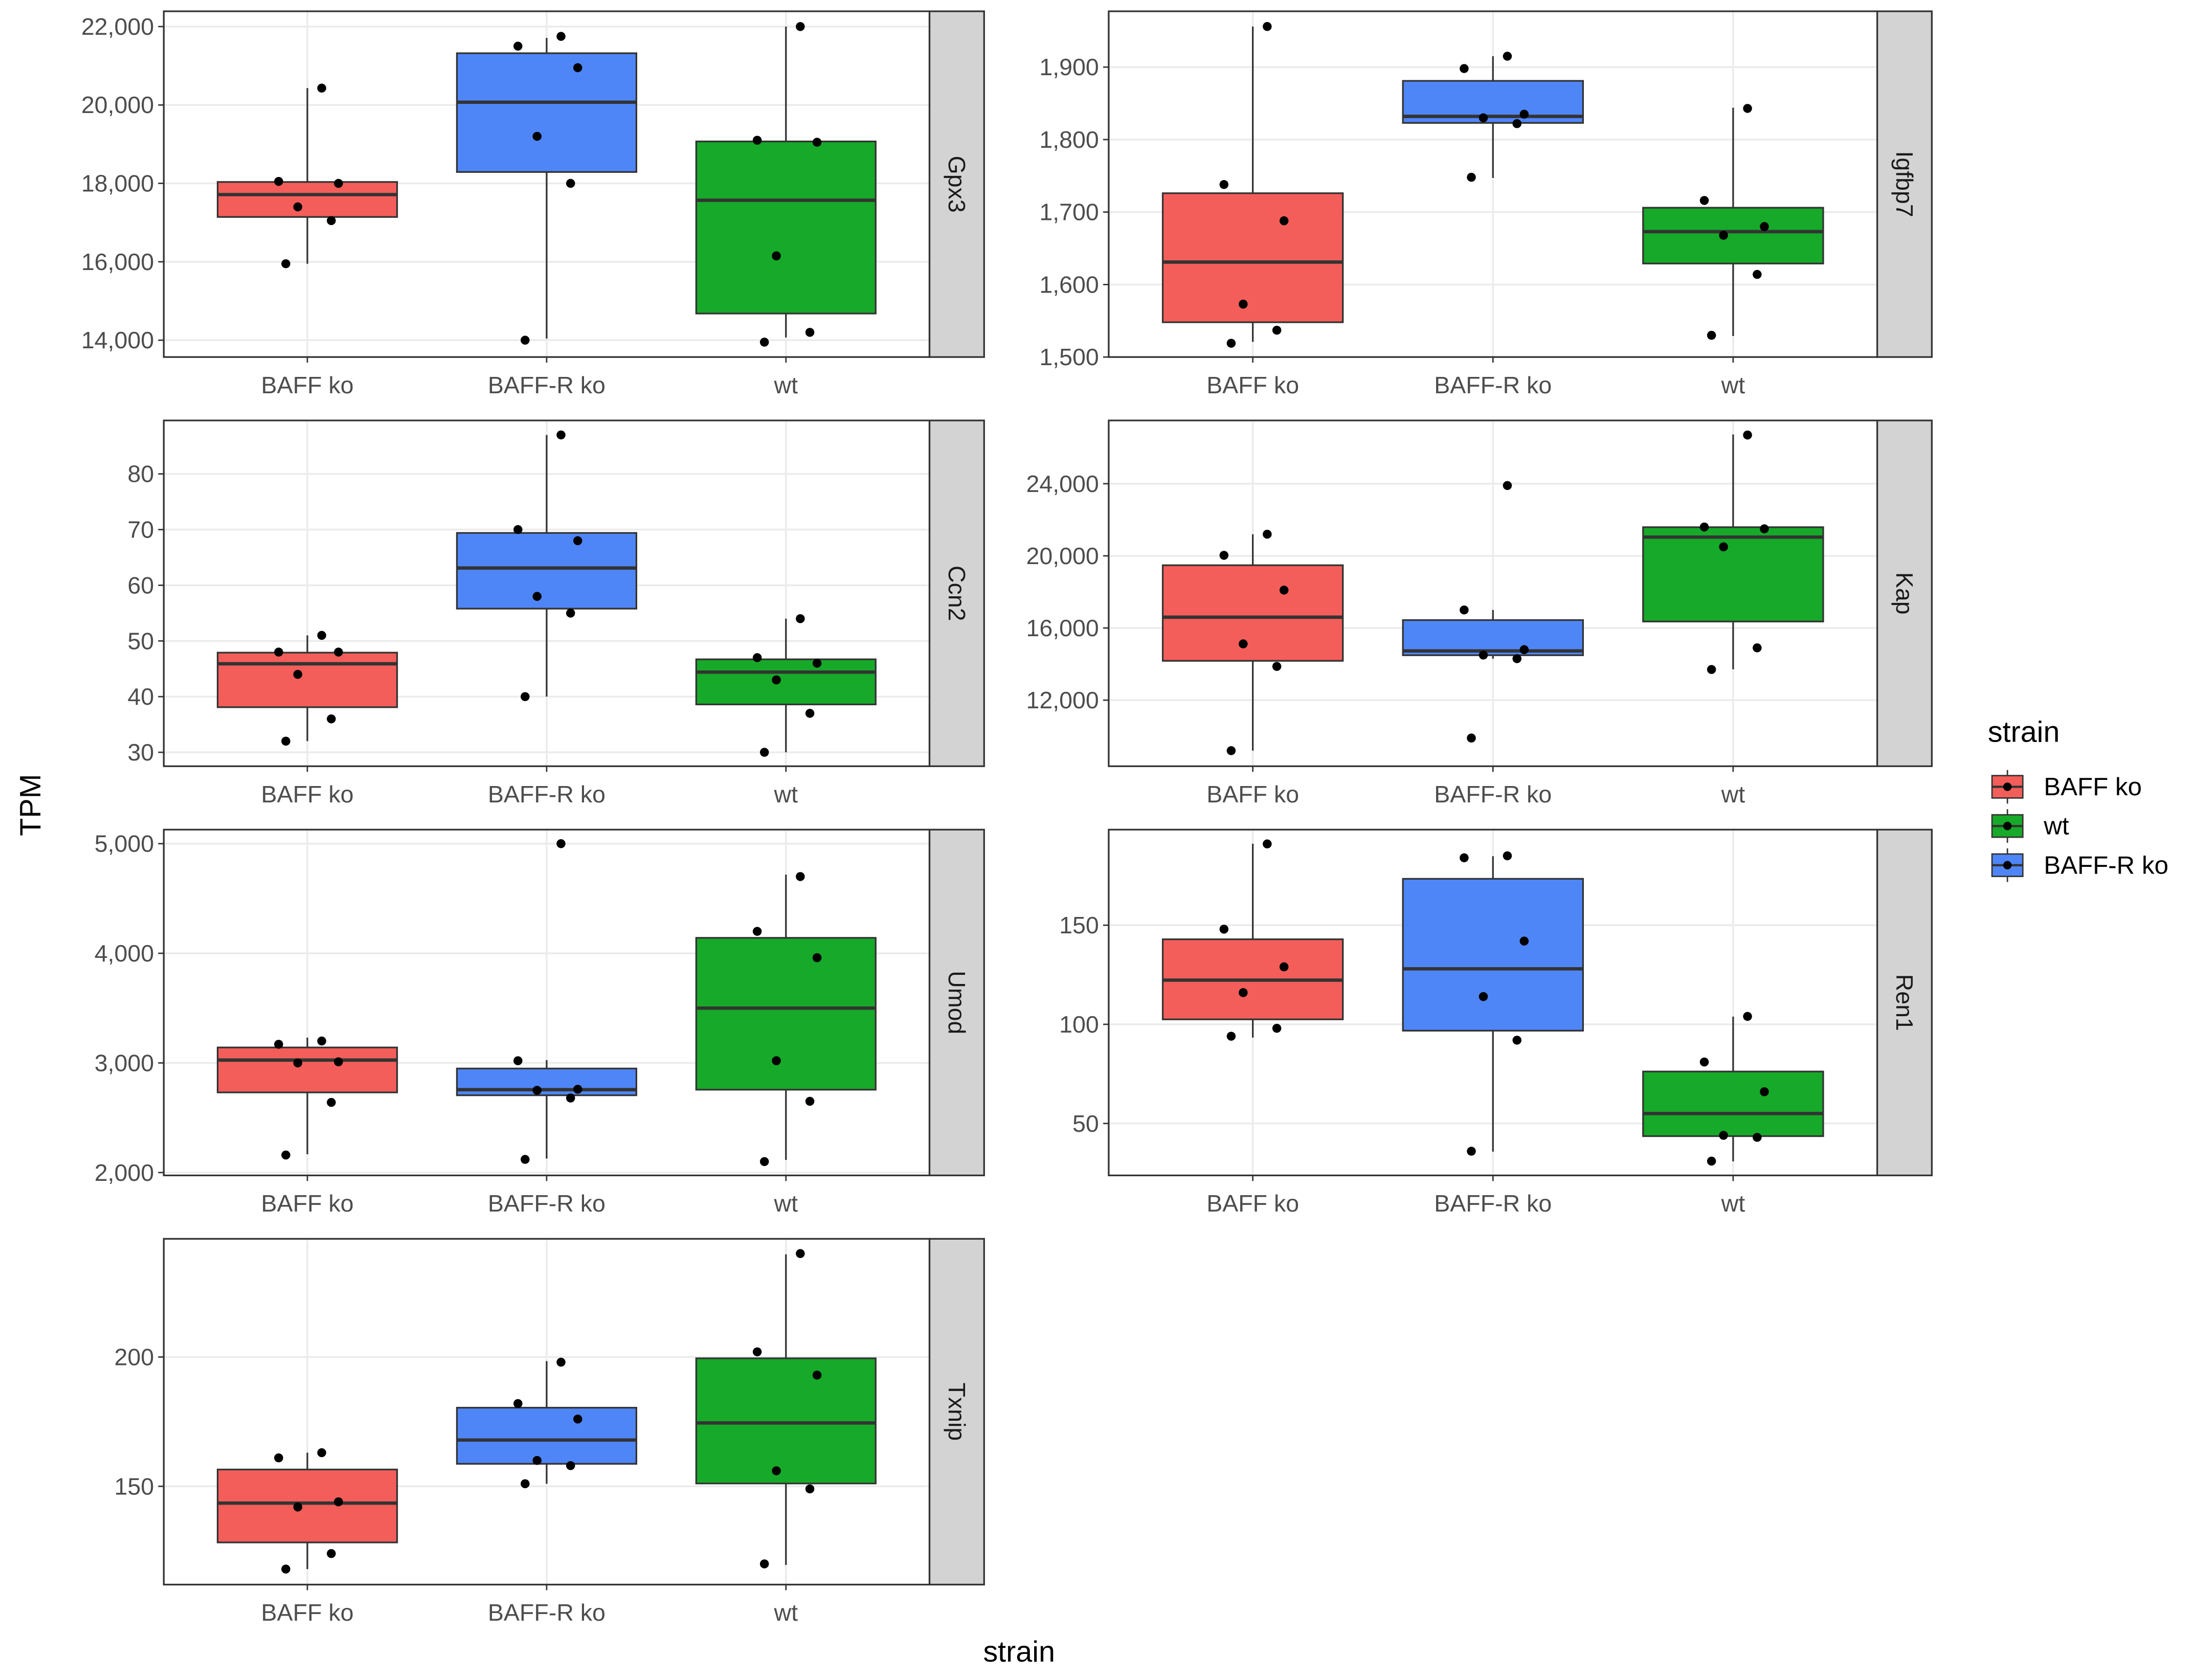 The height and width of the screenshot is (1680, 2195). I want to click on y-tick-label: 1,800, so click(1069, 139).